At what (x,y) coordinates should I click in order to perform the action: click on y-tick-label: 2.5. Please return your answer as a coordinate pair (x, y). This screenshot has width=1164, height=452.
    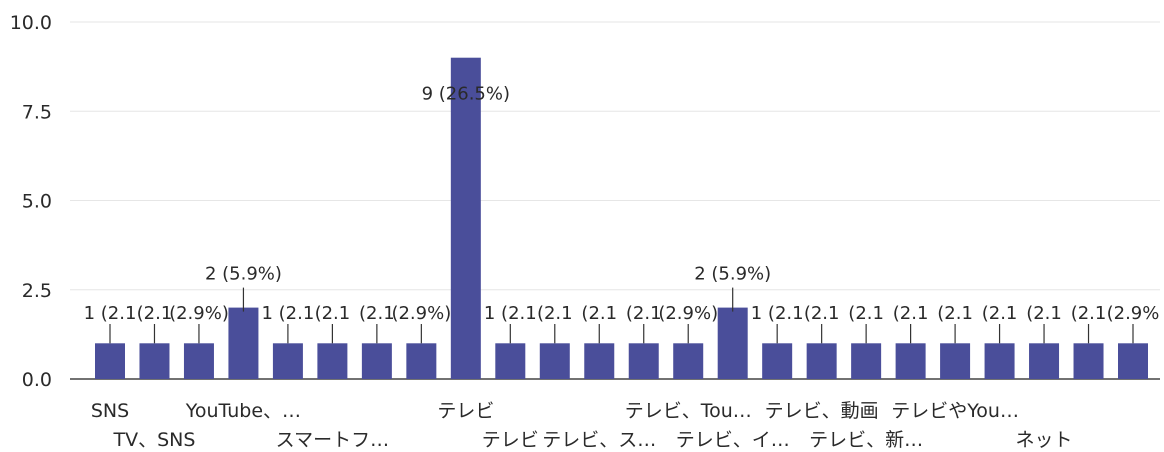
    Looking at the image, I should click on (37, 291).